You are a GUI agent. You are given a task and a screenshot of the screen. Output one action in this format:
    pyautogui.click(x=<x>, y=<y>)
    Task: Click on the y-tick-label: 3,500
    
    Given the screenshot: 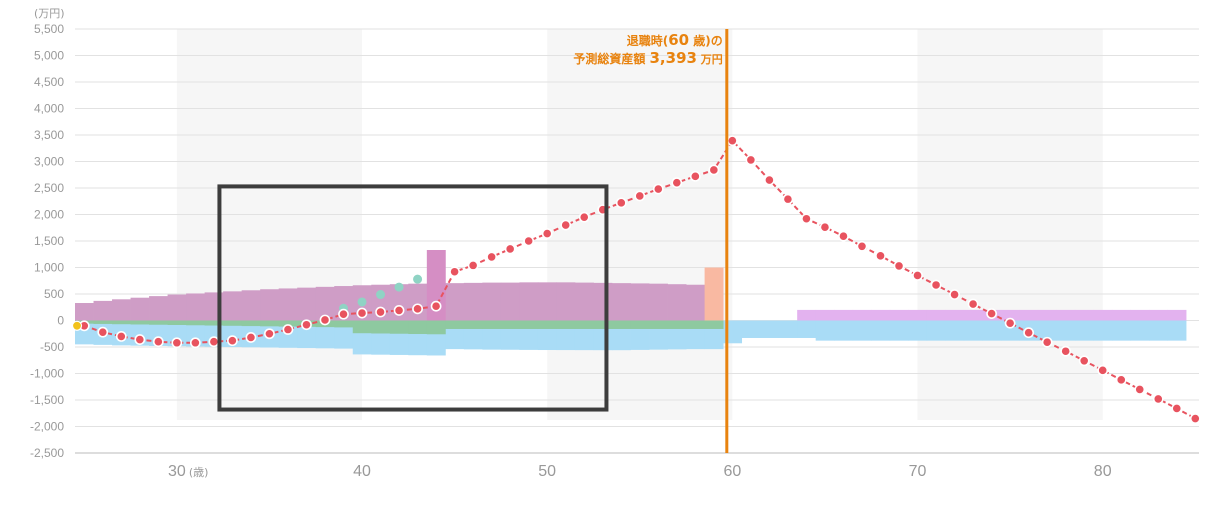 What is the action you would take?
    pyautogui.click(x=49, y=135)
    